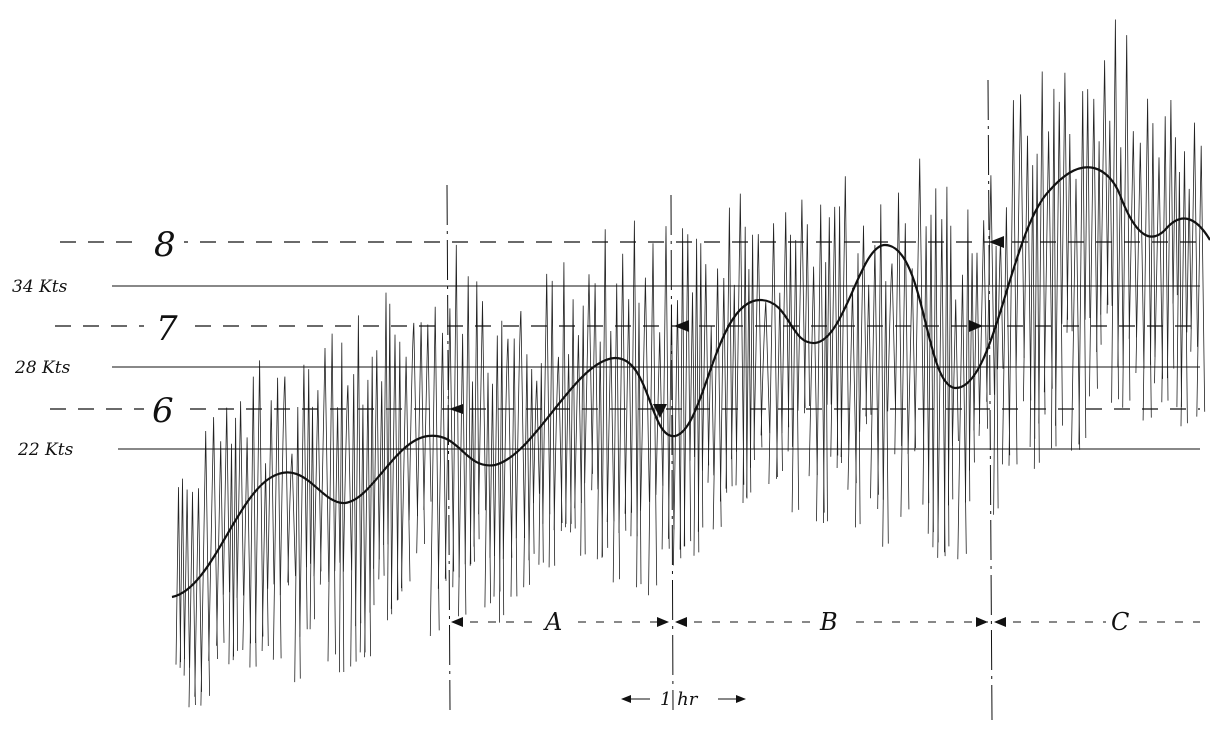 The width and height of the screenshot is (1210, 738). I want to click on hour-scale-right-arrow, so click(741, 699).